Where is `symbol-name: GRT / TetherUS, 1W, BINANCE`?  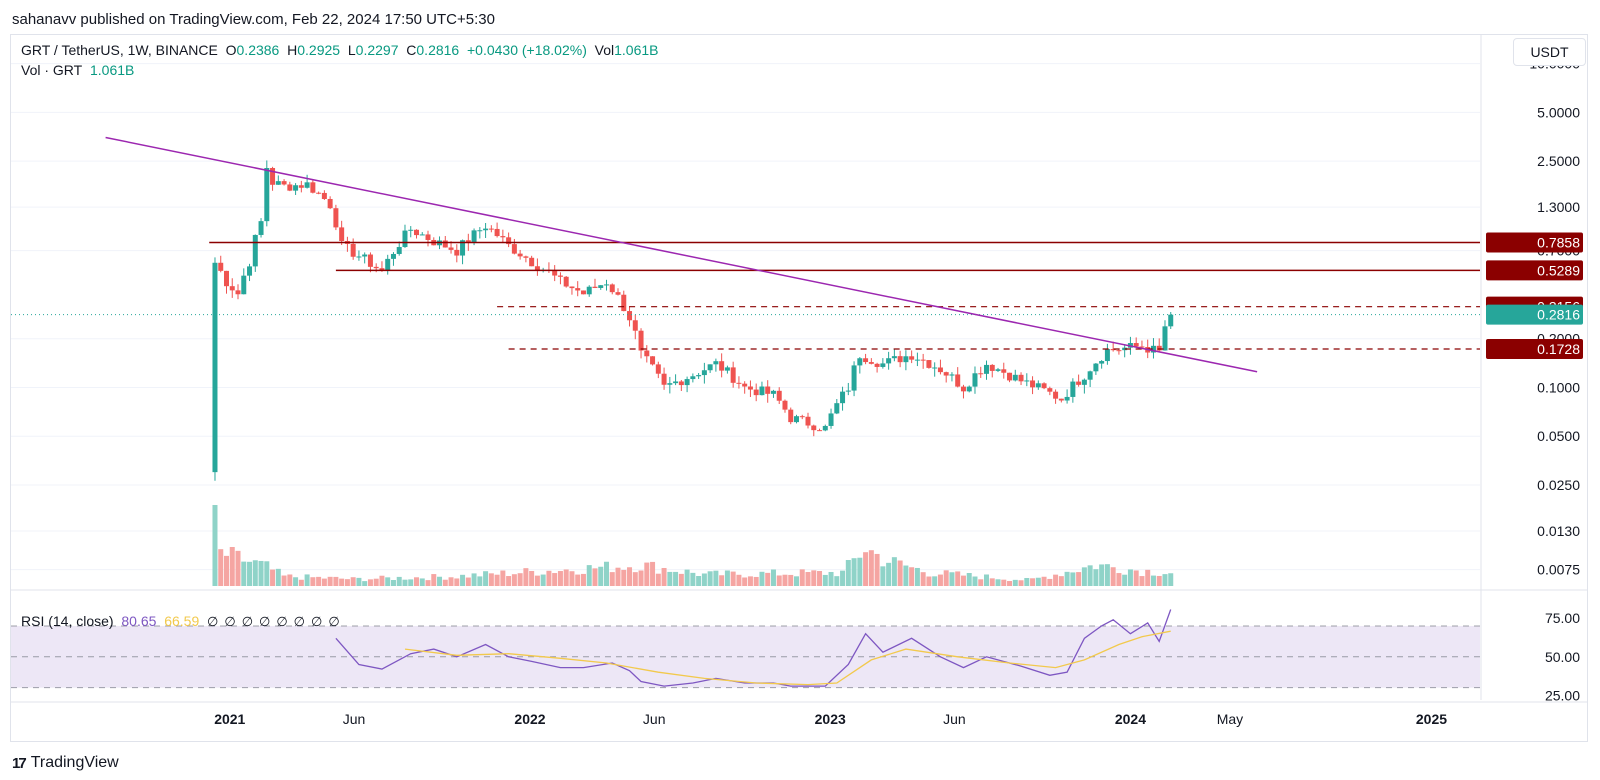 symbol-name: GRT / TetherUS, 1W, BINANCE is located at coordinates (119, 50).